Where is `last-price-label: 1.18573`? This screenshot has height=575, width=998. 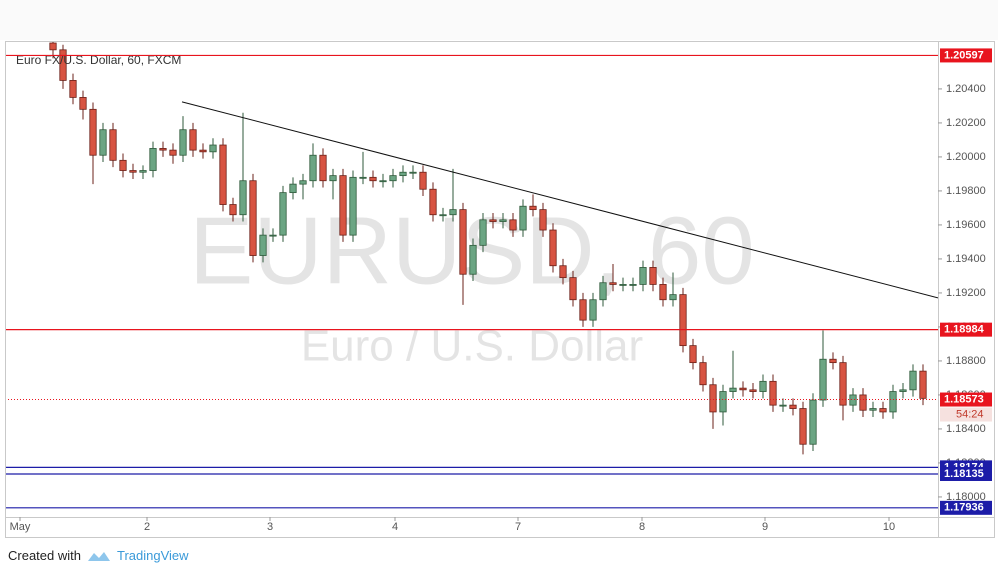 last-price-label: 1.18573 is located at coordinates (964, 399).